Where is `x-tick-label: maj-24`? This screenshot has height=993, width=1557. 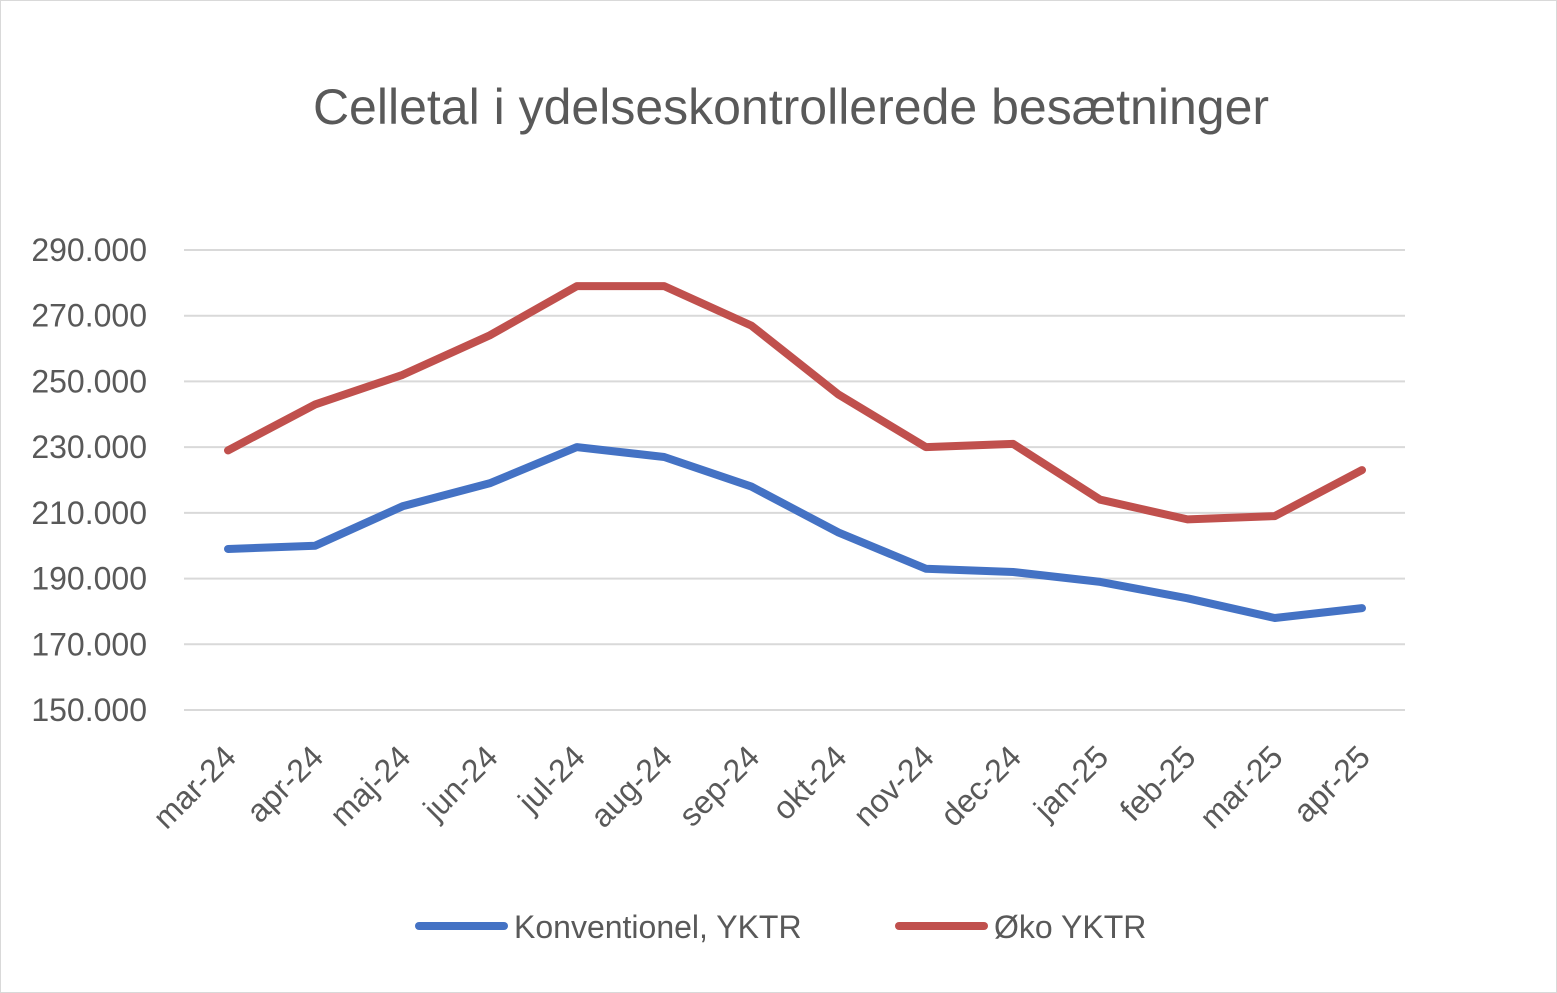
x-tick-label: maj-24 is located at coordinates (370, 785).